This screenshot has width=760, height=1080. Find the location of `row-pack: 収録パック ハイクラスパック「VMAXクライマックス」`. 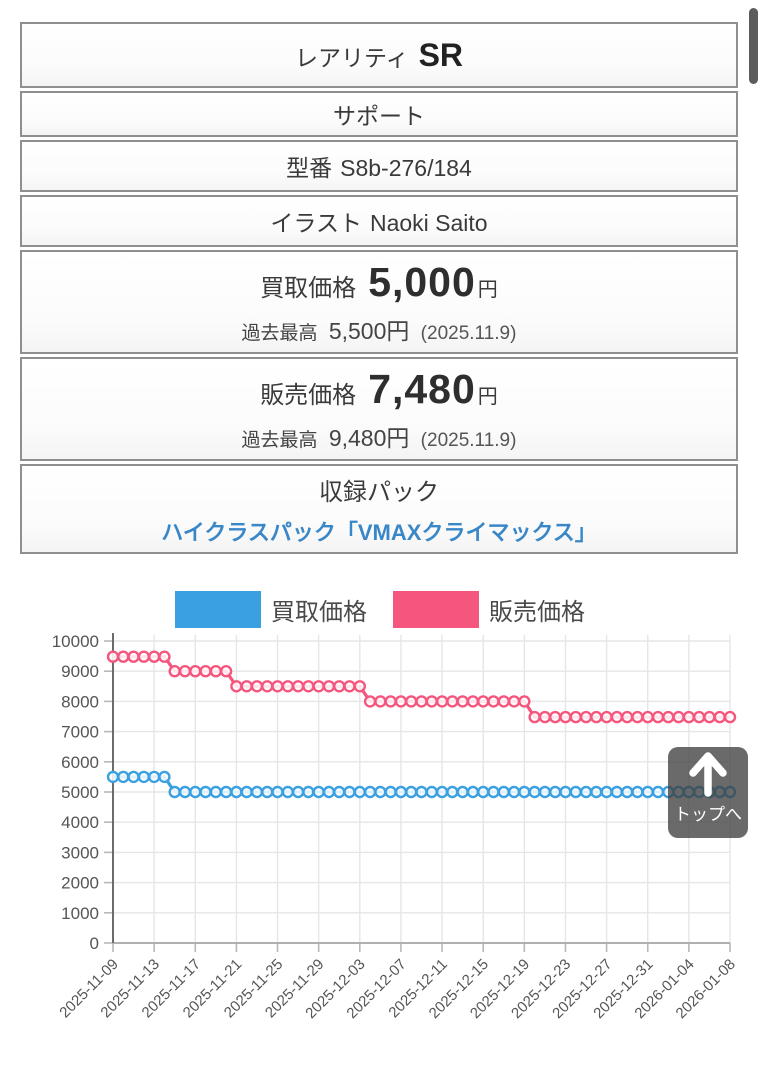

row-pack: 収録パック ハイクラスパック「VMAXクライマックス」 is located at coordinates (379, 509).